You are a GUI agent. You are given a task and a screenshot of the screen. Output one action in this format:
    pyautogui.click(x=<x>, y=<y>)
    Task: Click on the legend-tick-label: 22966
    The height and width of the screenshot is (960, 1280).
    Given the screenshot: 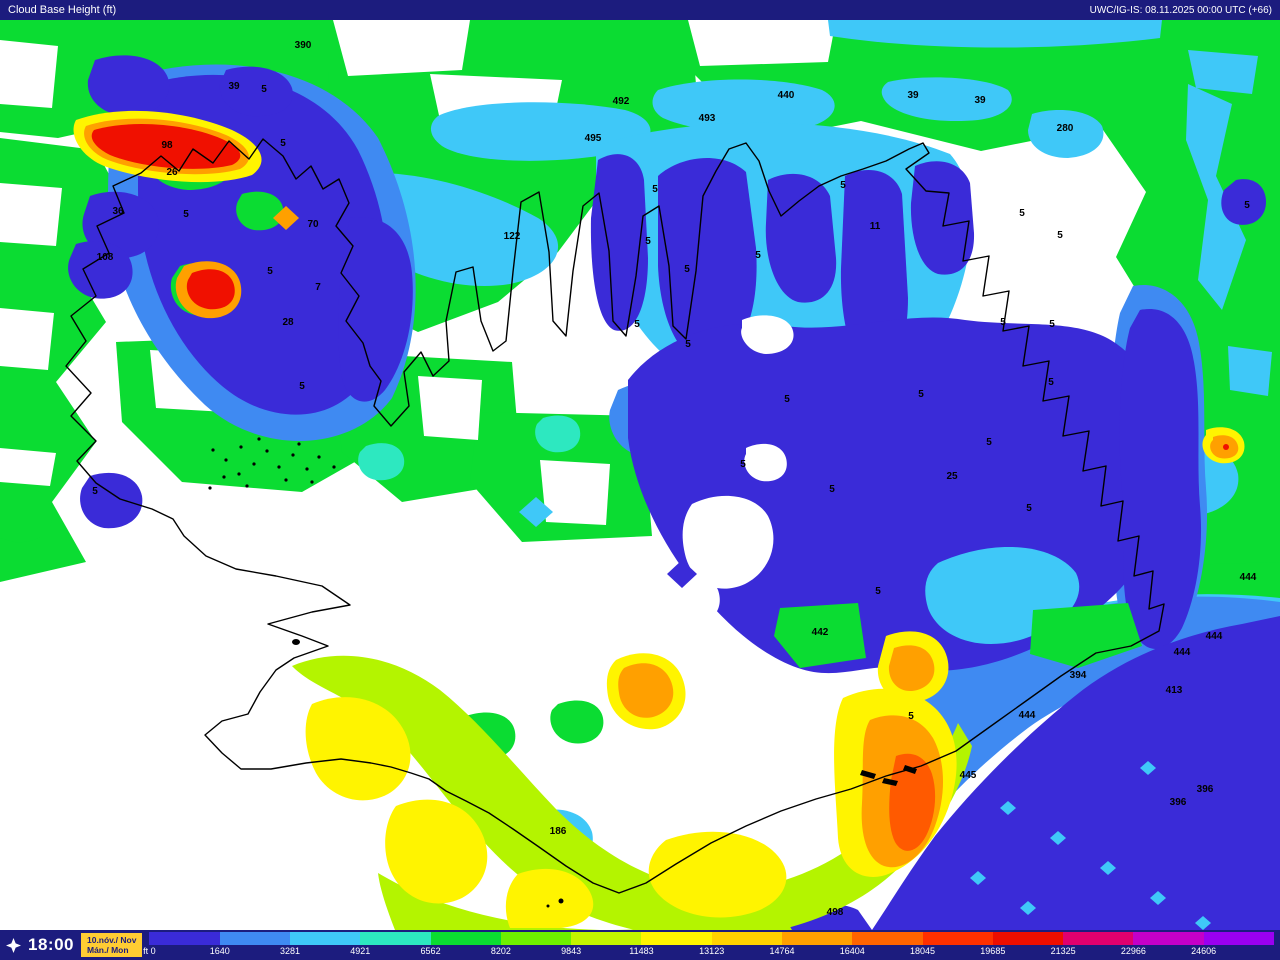 What is the action you would take?
    pyautogui.click(x=1133, y=951)
    